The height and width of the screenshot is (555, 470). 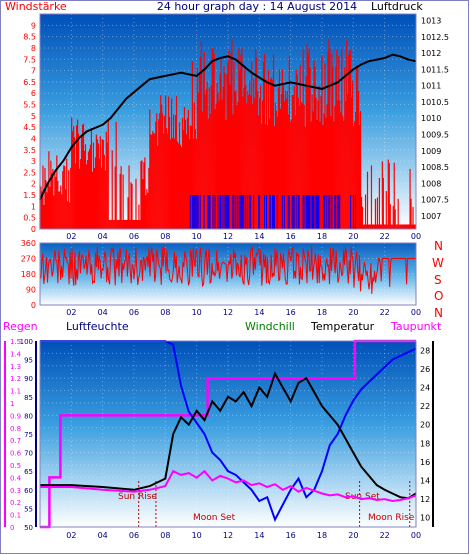 What do you see at coordinates (353, 535) in the screenshot?
I see `weather-x-tick: 20` at bounding box center [353, 535].